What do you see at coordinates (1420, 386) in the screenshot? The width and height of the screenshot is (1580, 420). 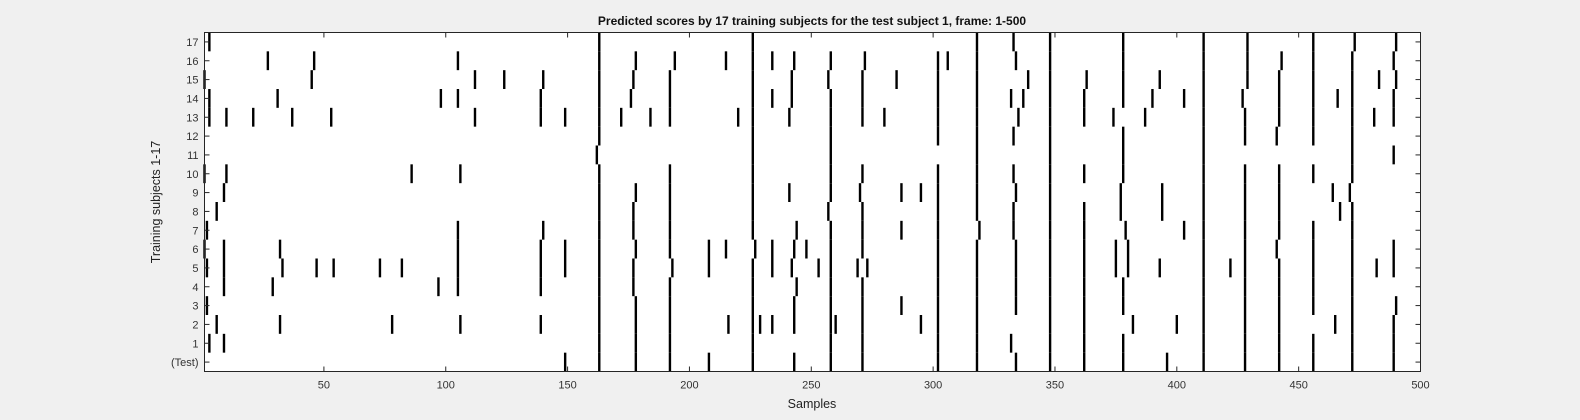 I see `x-tick-label: 500` at bounding box center [1420, 386].